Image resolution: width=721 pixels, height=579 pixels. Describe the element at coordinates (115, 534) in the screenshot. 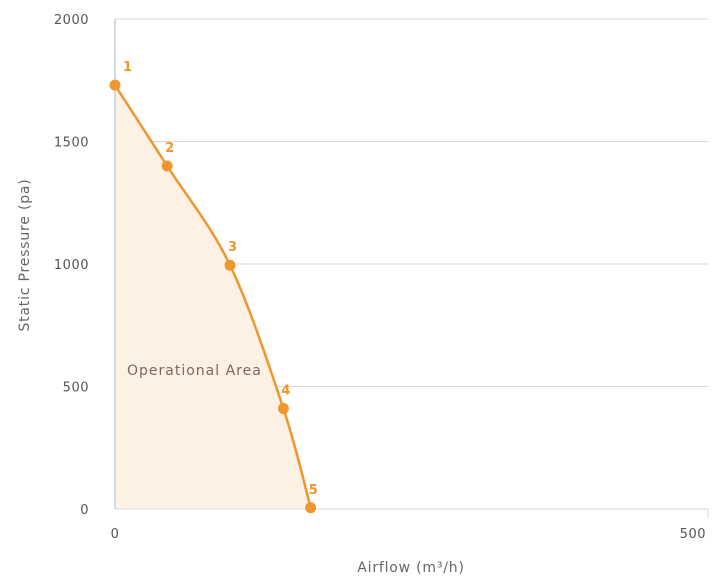

I see `x-tick-label-0: 0` at that location.